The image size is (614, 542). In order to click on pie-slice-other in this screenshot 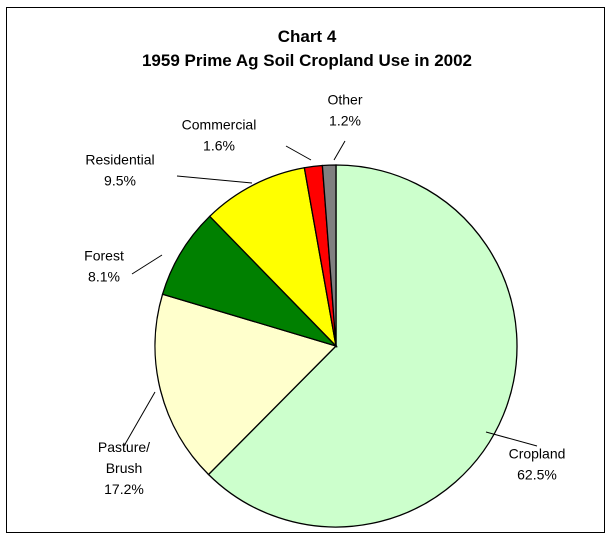, I will do `click(329, 255)`.